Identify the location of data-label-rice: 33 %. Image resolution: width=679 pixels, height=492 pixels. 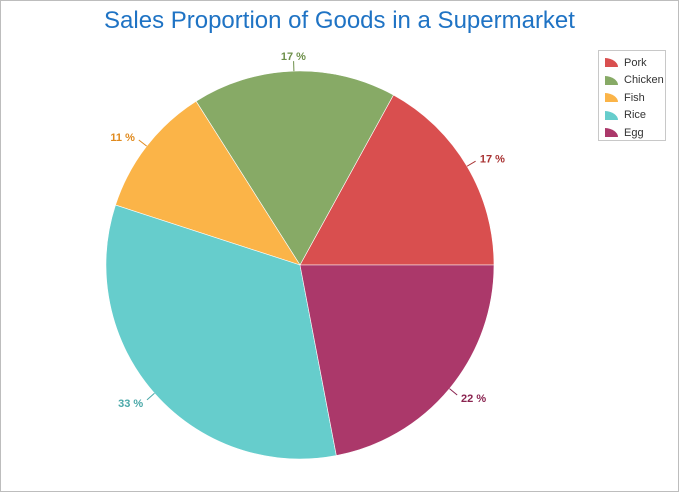
(130, 404).